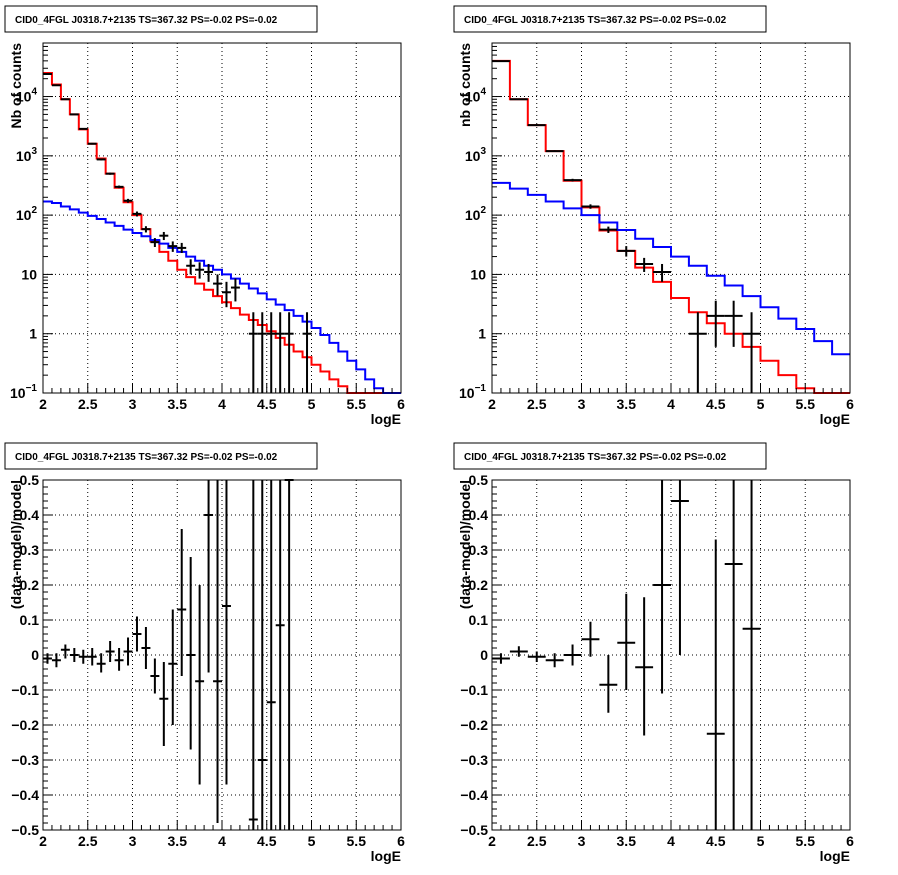  I want to click on y-tick-label: 0.4, so click(30, 515).